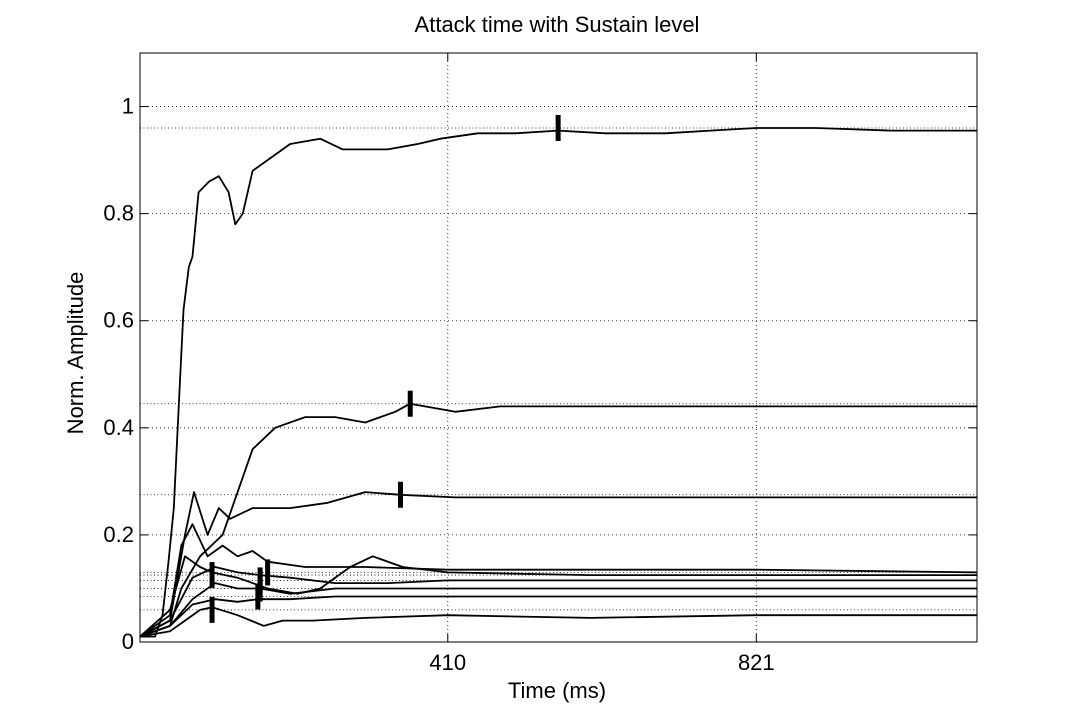  What do you see at coordinates (756, 662) in the screenshot?
I see `x-tick-label: 821` at bounding box center [756, 662].